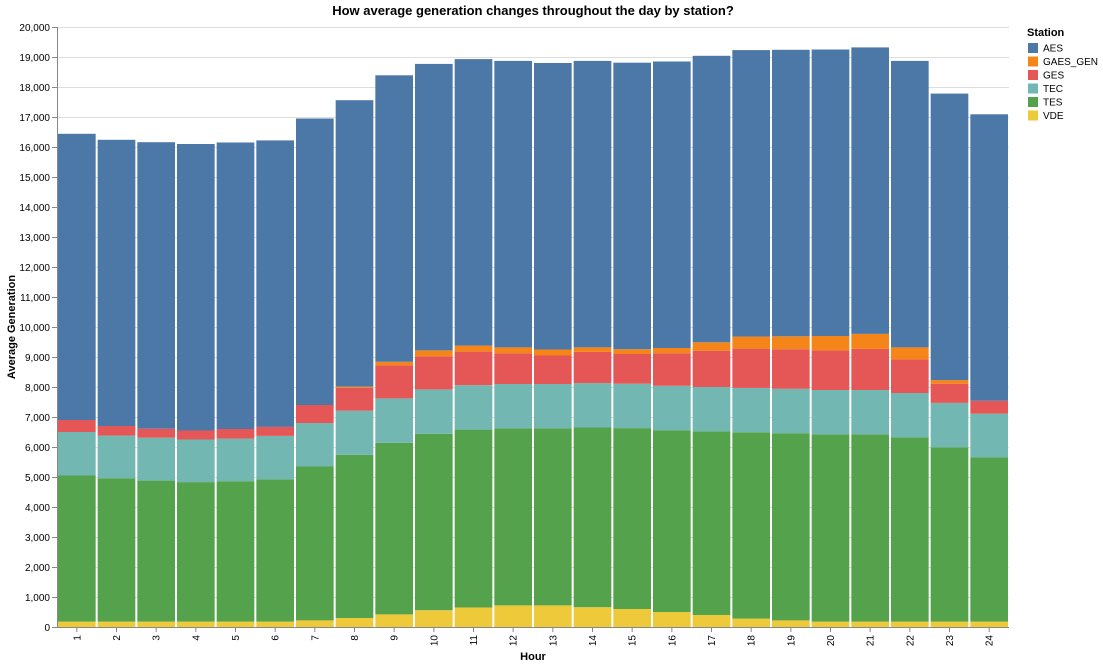 This screenshot has height=666, width=1103. I want to click on x-tick-label: 12, so click(514, 641).